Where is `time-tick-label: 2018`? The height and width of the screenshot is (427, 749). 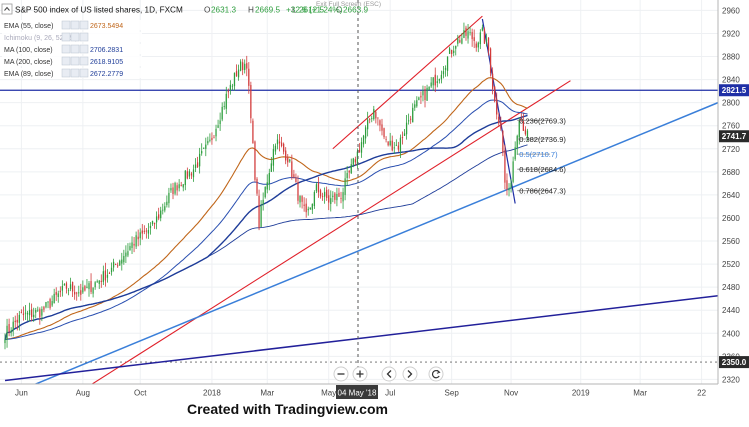
time-tick-label: 2018 is located at coordinates (212, 393).